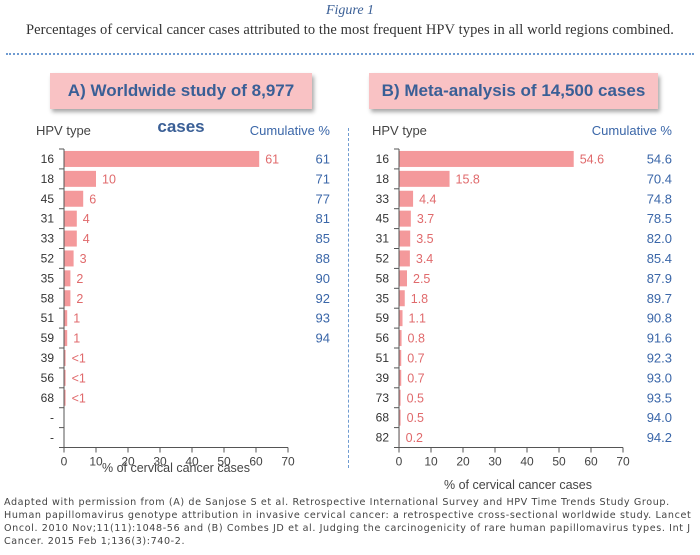  Describe the element at coordinates (48, 179) in the screenshot. I see `category-label: 18` at that location.